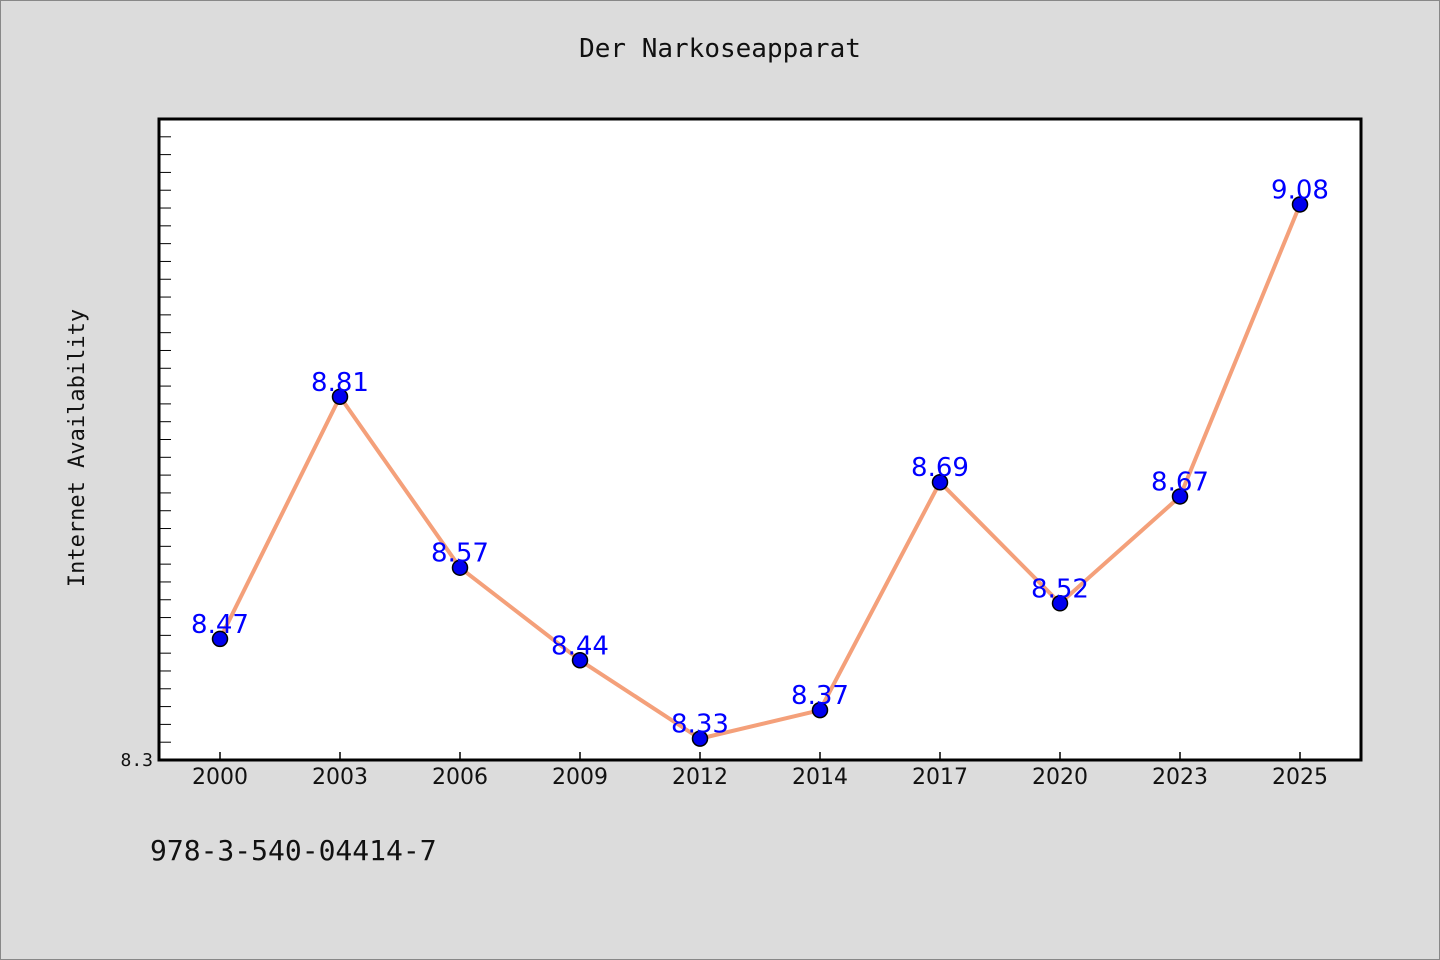 This screenshot has width=1440, height=960. Describe the element at coordinates (293, 850) in the screenshot. I see `isbn-text: 978-3-540-04414-7` at that location.